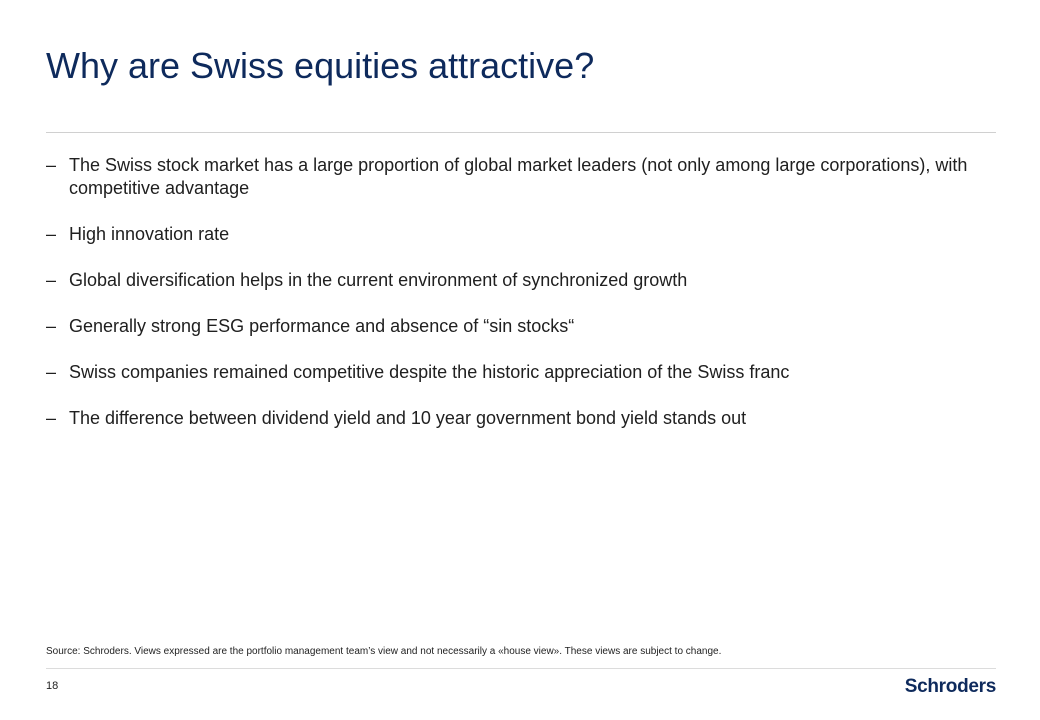  I want to click on bullet-item: – High innovation rate, so click(521, 234).